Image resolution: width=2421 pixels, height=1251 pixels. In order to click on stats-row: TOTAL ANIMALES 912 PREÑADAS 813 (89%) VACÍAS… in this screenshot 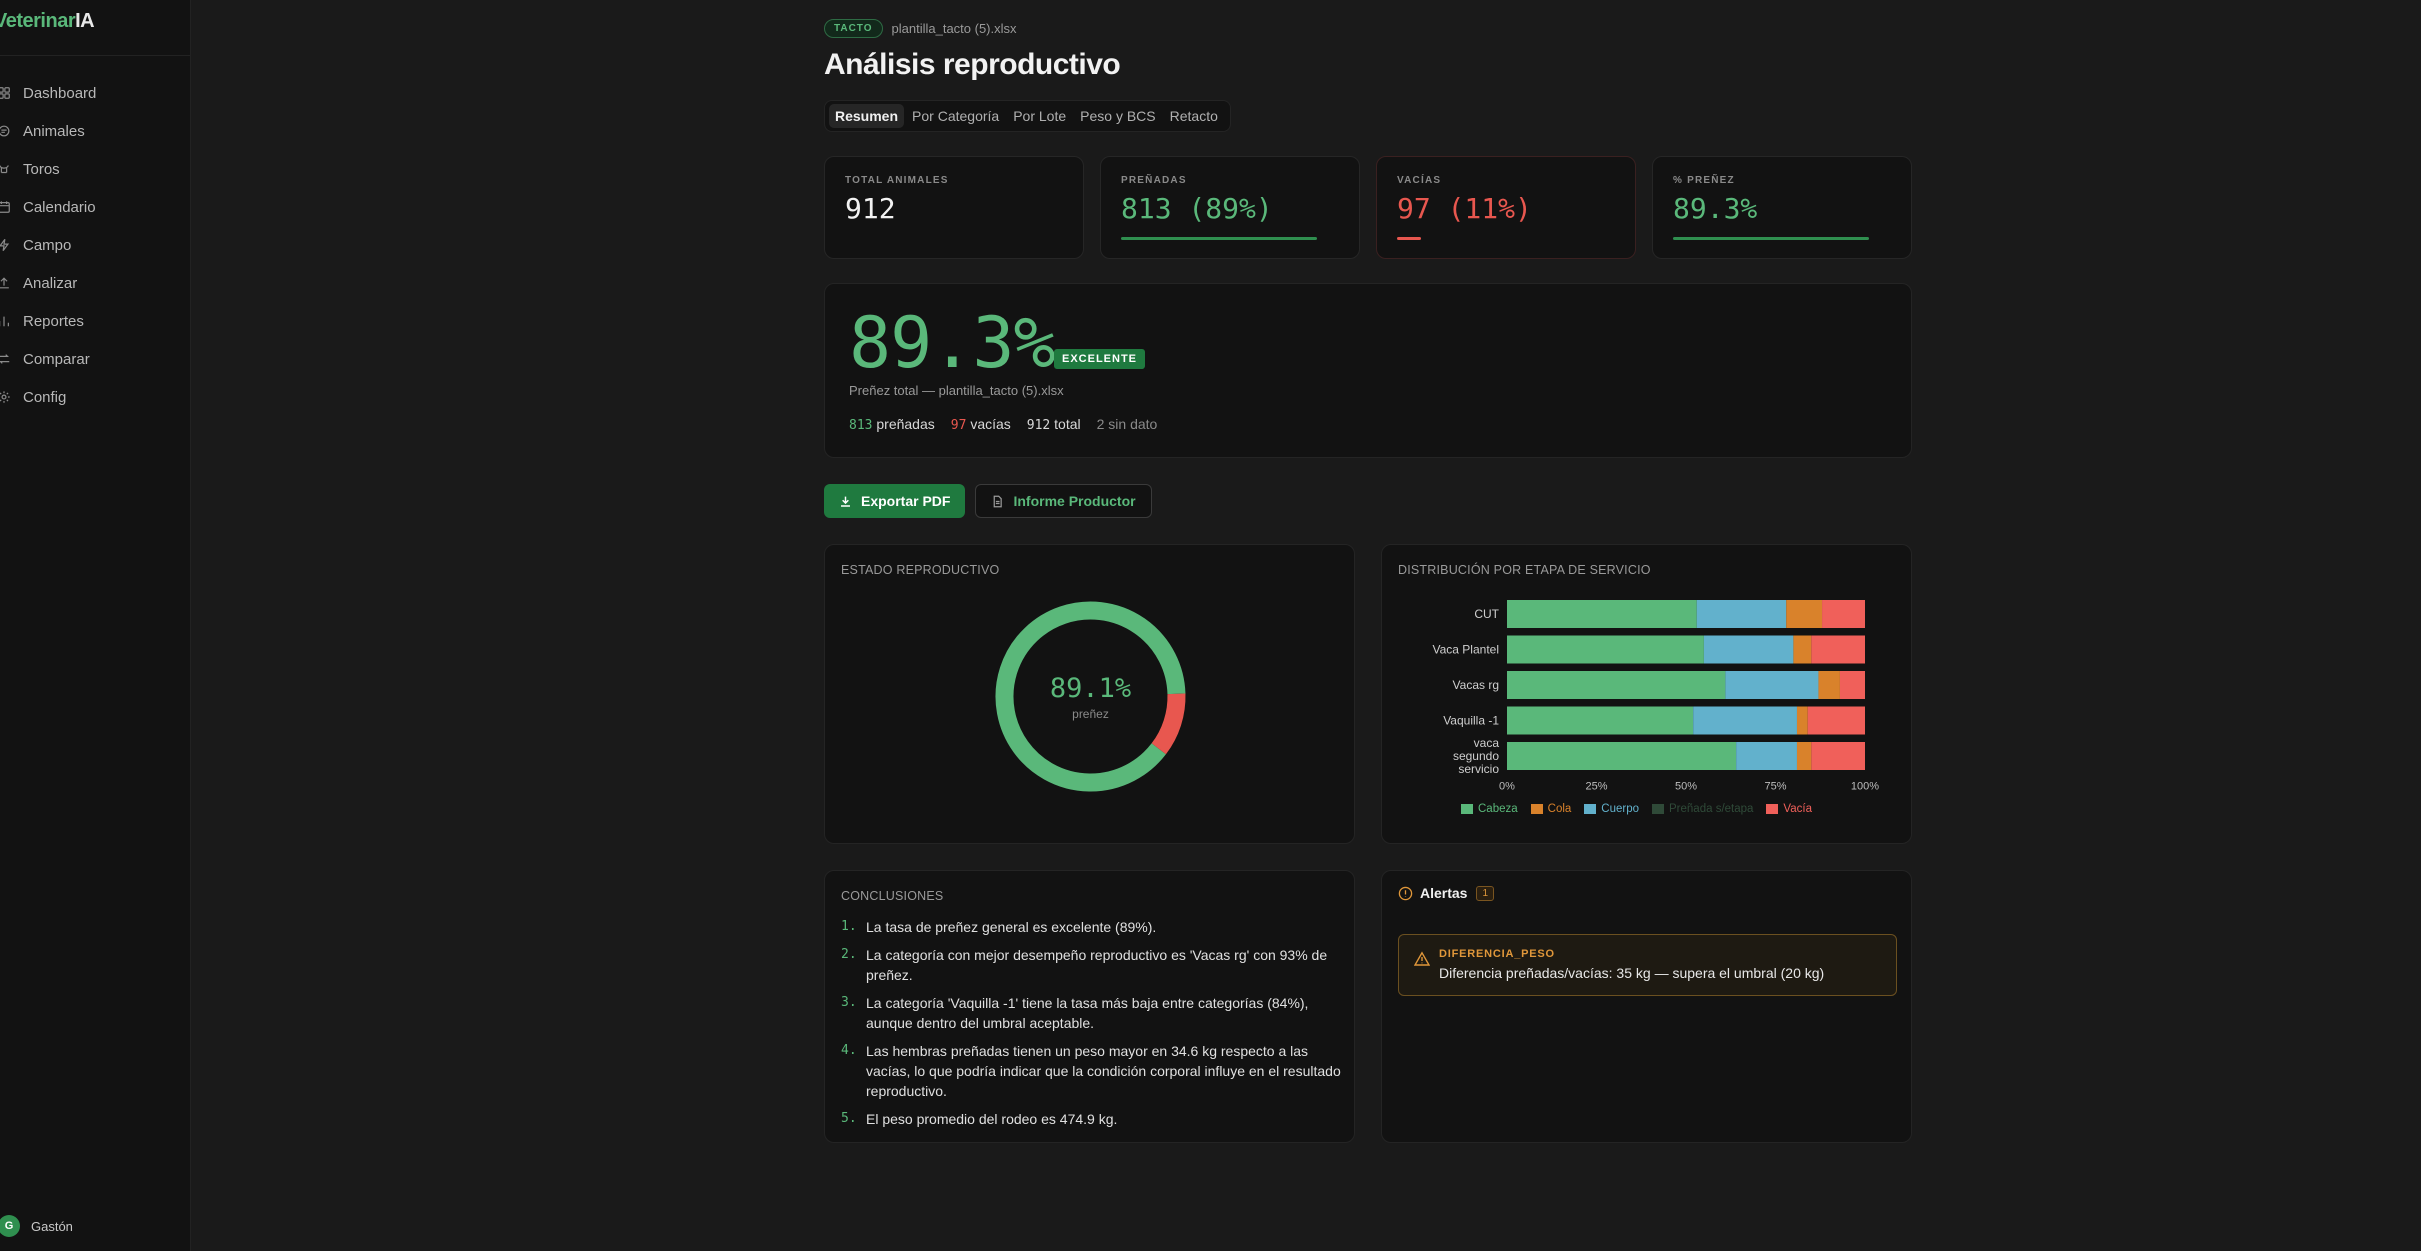, I will do `click(1368, 207)`.